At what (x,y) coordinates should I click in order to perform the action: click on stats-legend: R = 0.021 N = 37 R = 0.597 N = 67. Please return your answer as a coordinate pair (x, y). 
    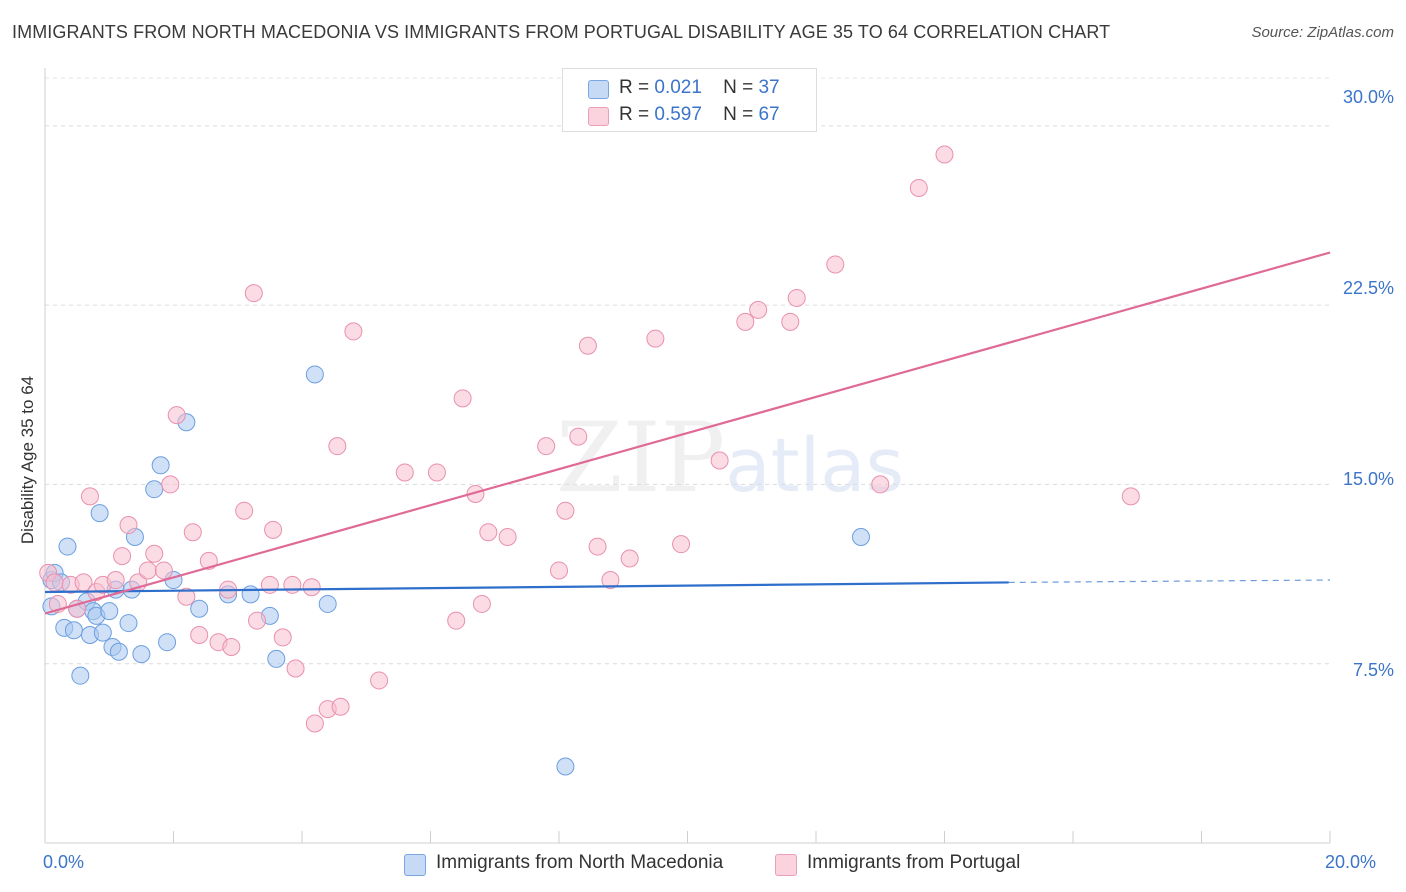
    Looking at the image, I should click on (689, 100).